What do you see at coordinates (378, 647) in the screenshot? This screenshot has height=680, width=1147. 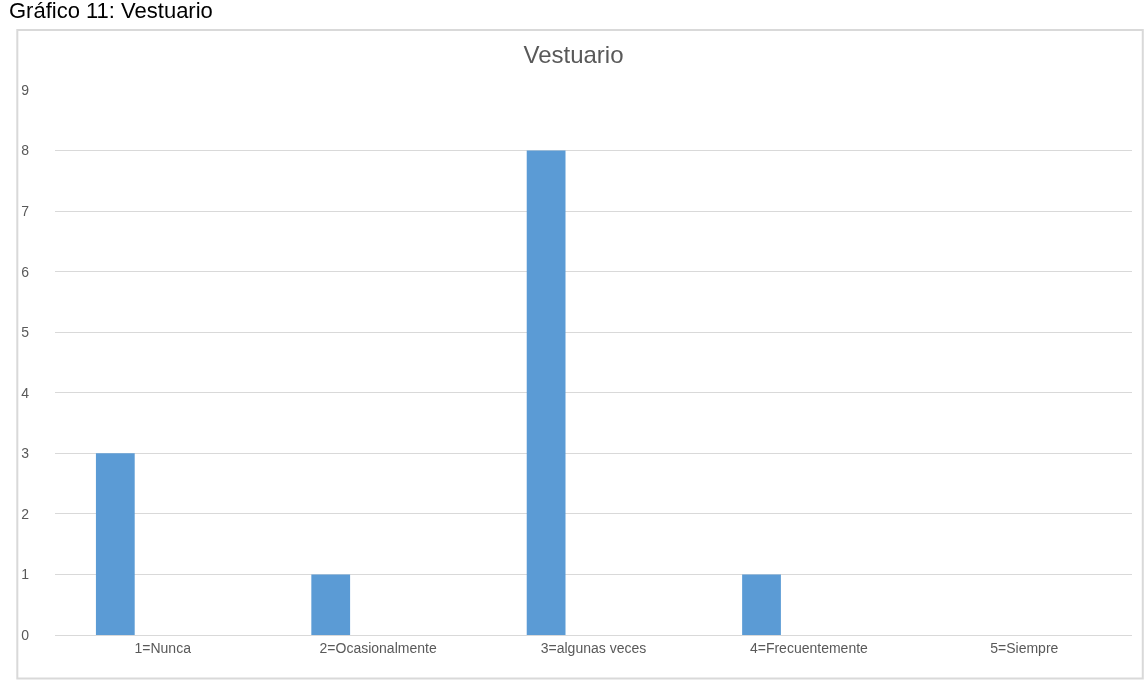 I see `x-tick-label: 2=Ocasionalmente` at bounding box center [378, 647].